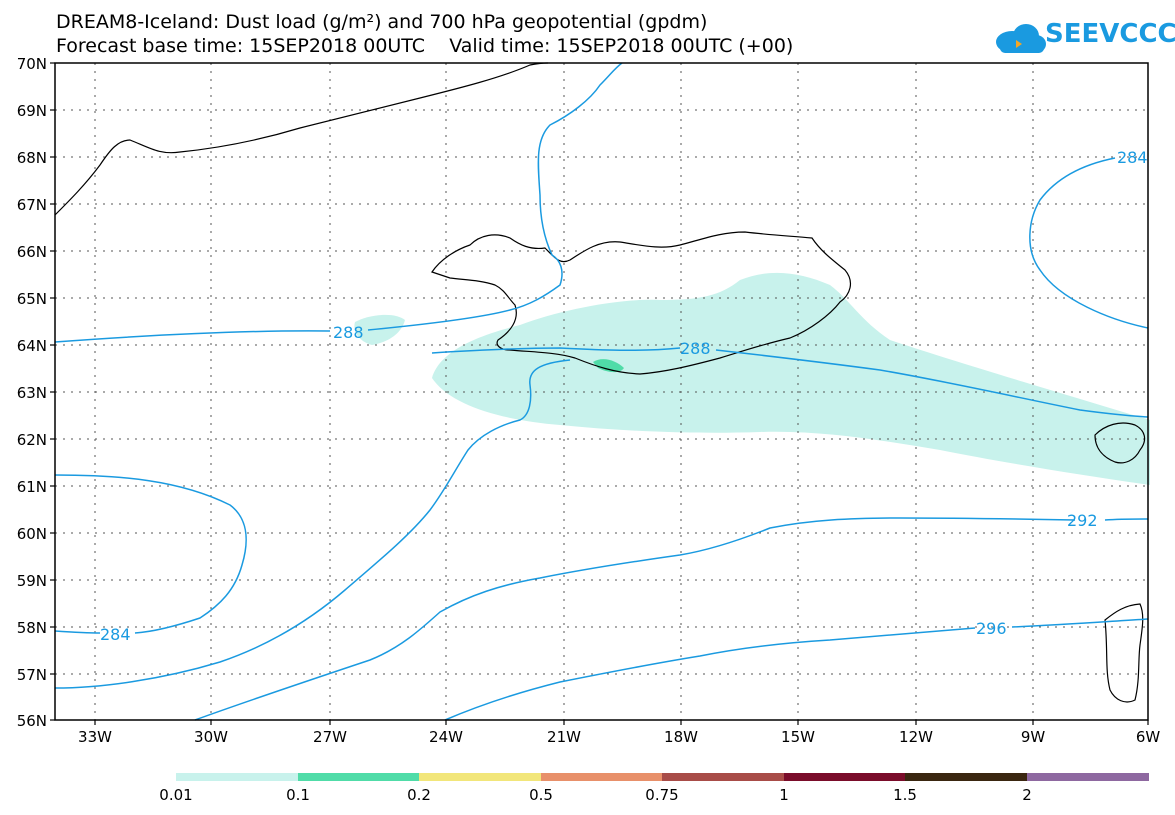  What do you see at coordinates (1132, 157) in the screenshot?
I see `contour-label-284-northeast: 284` at bounding box center [1132, 157].